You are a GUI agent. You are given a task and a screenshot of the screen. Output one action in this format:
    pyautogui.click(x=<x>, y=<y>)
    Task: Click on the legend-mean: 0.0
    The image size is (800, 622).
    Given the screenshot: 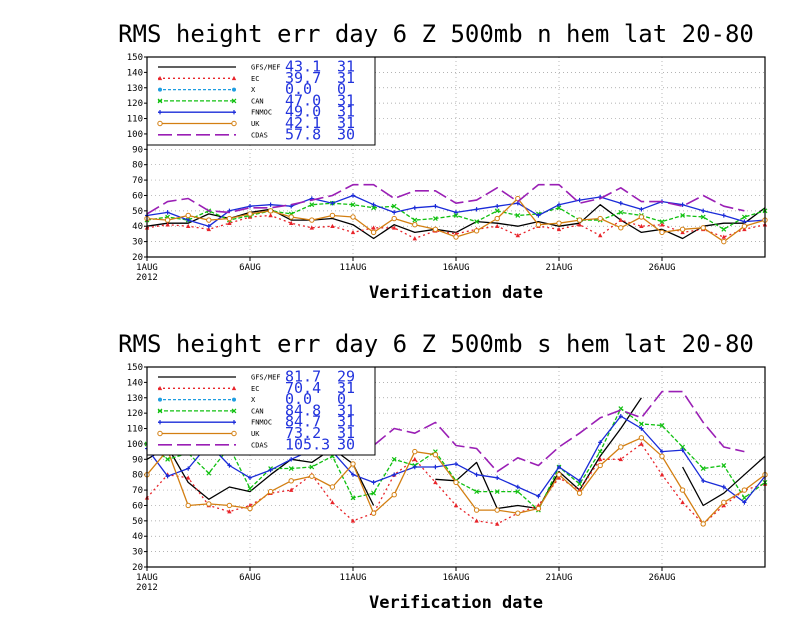 What is the action you would take?
    pyautogui.click(x=298, y=399)
    